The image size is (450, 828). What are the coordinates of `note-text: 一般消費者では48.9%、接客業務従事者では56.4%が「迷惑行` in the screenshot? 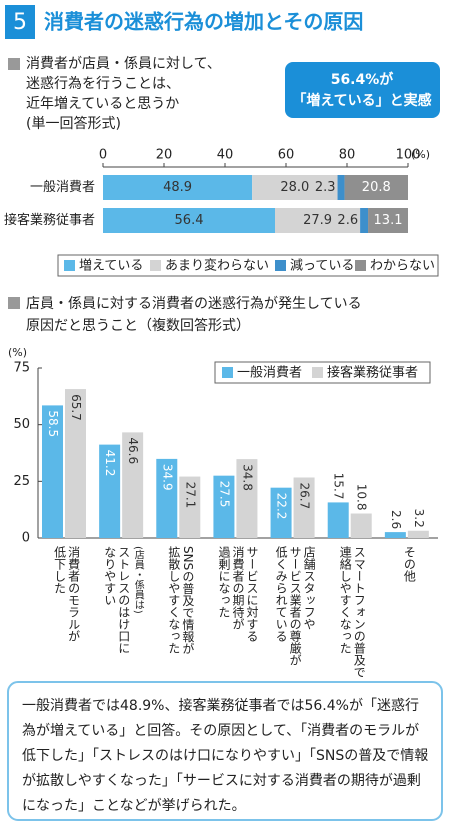 It's located at (220, 705).